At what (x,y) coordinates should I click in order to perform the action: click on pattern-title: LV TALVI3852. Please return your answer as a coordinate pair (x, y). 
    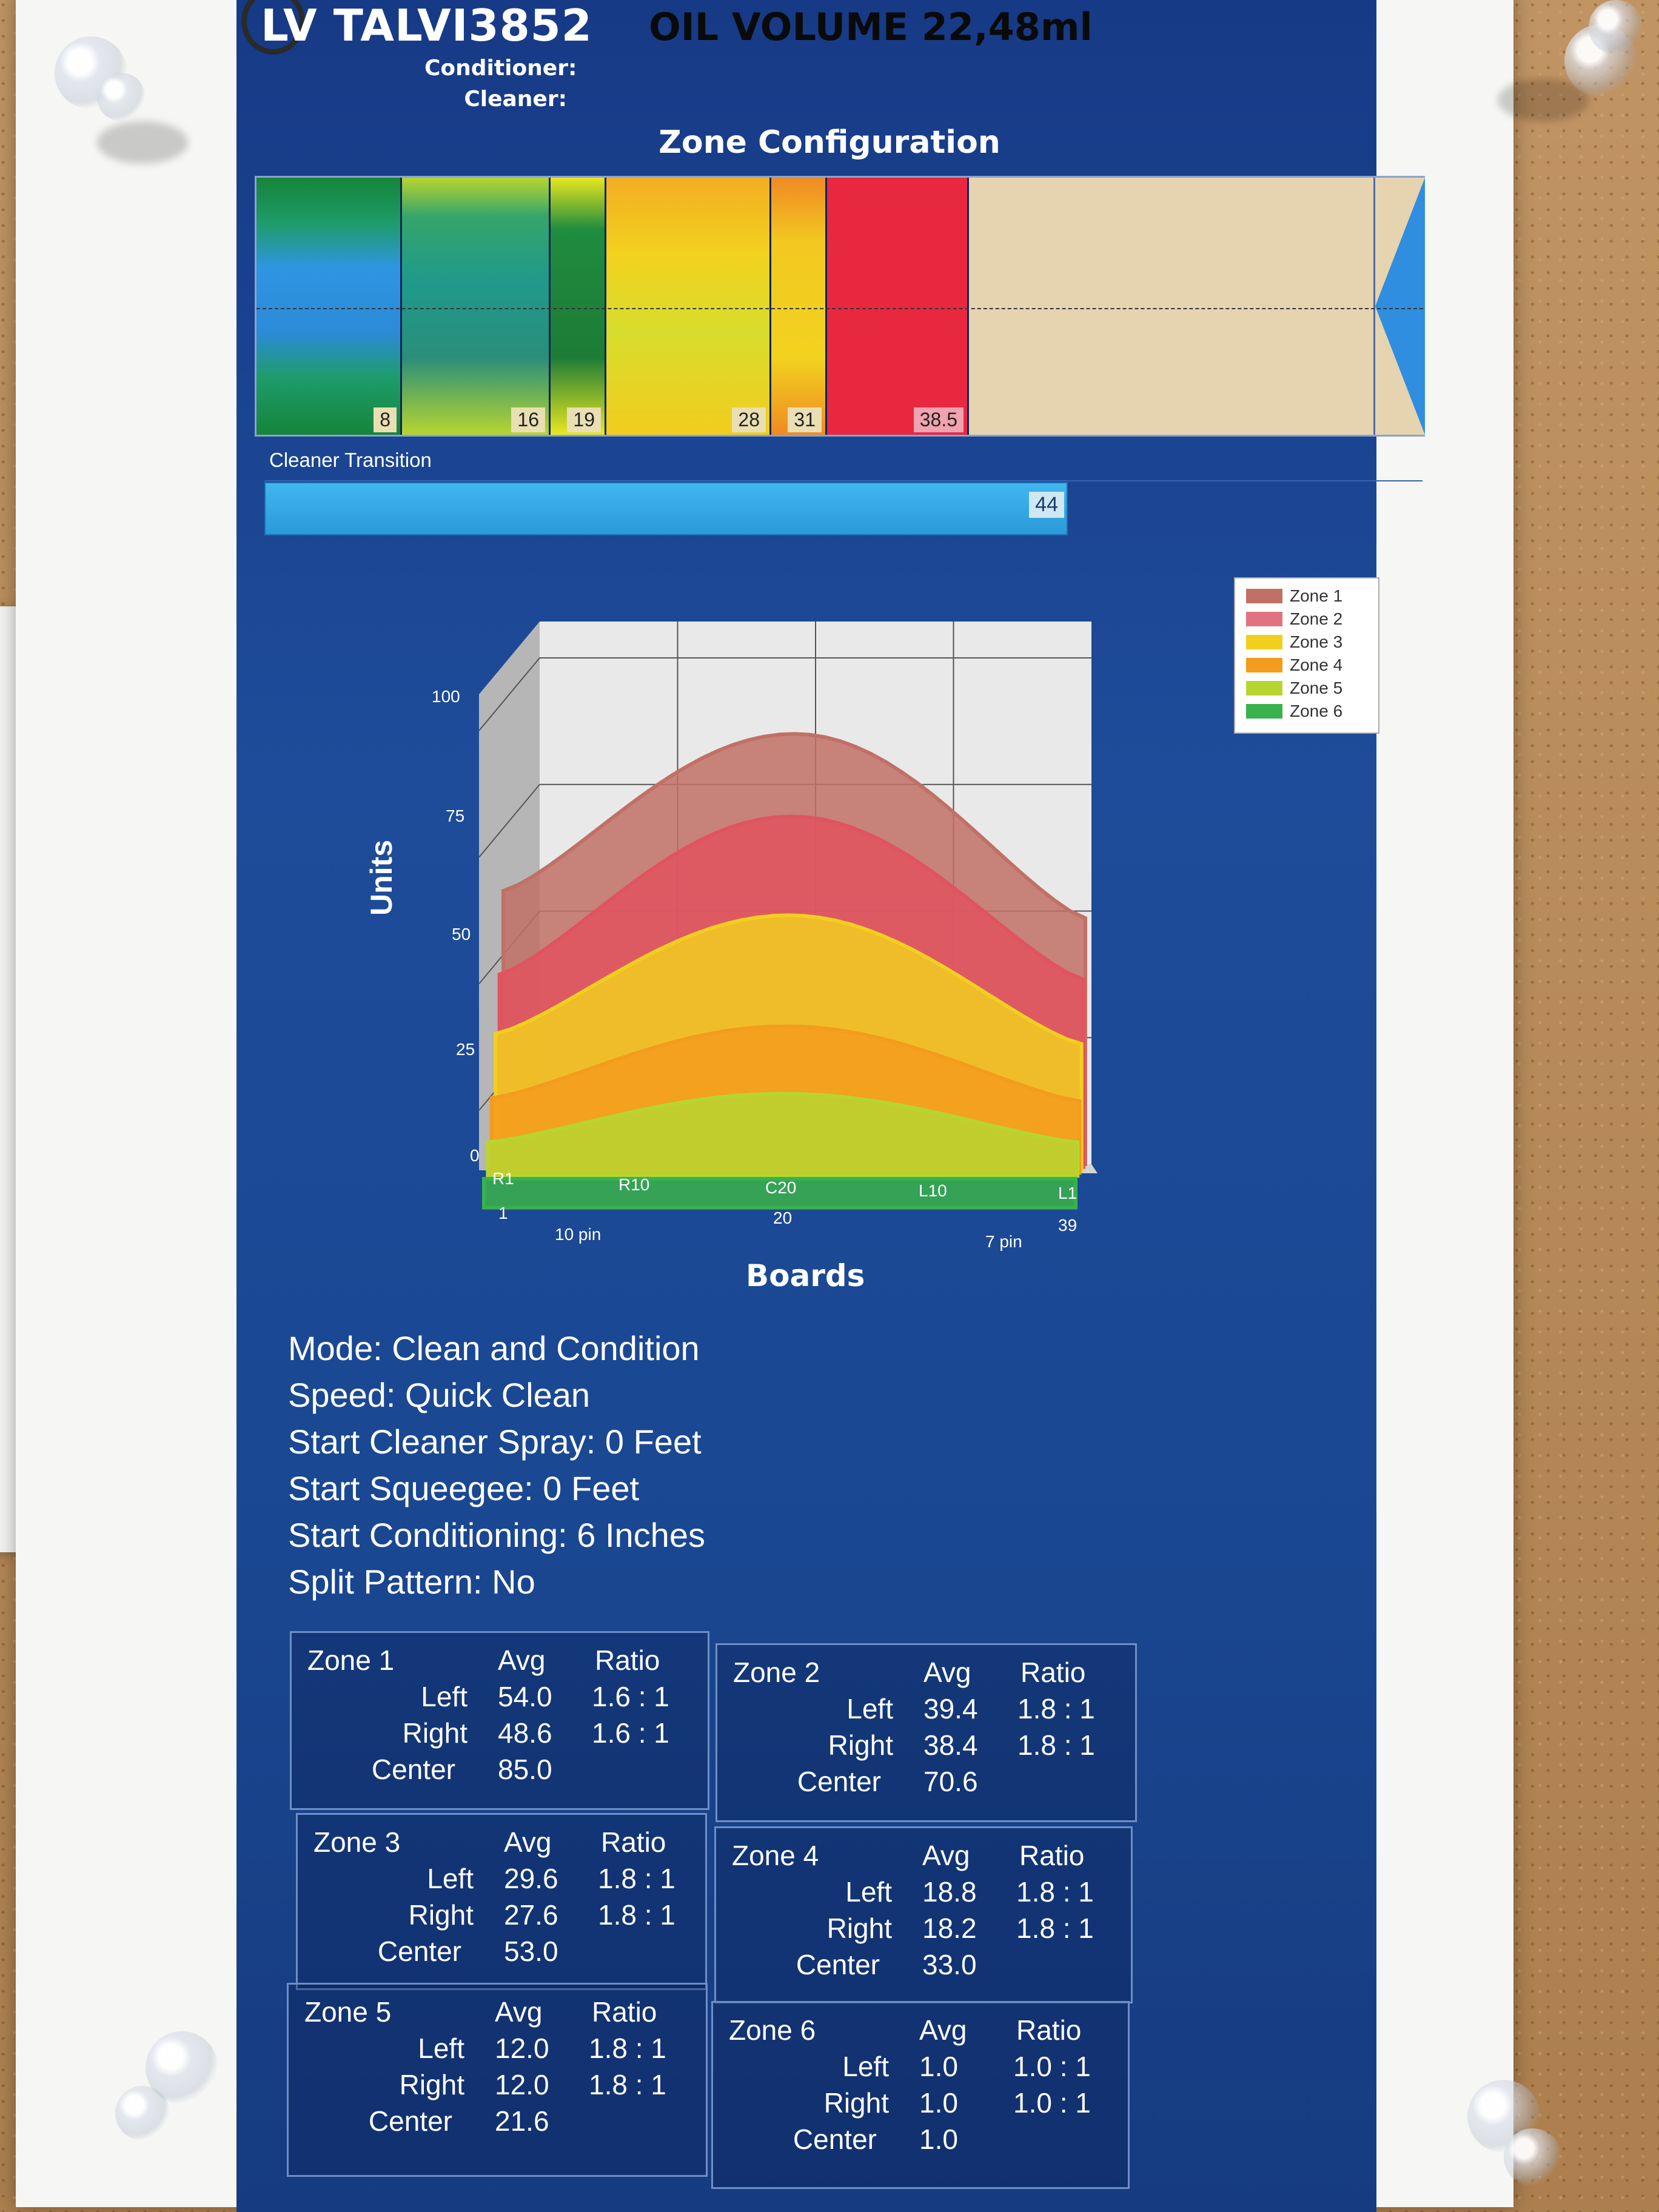
    Looking at the image, I should click on (426, 25).